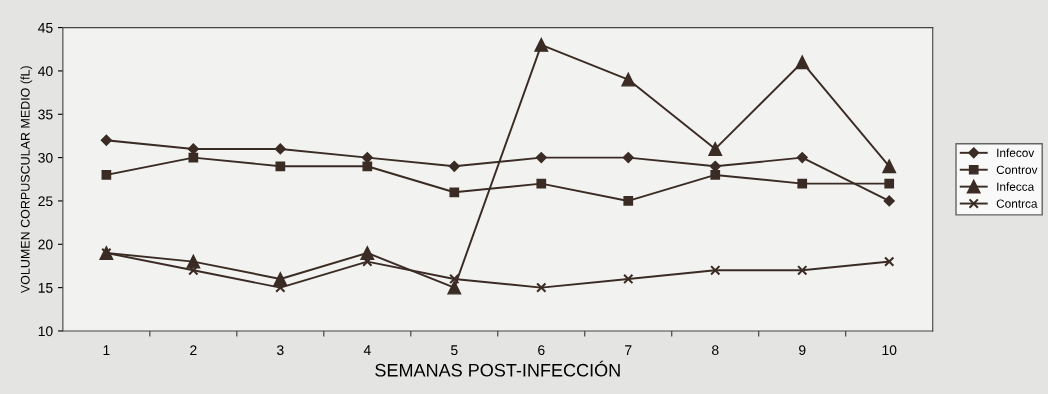 Image resolution: width=1048 pixels, height=394 pixels. Describe the element at coordinates (1016, 186) in the screenshot. I see `legend-label: Infecca` at that location.